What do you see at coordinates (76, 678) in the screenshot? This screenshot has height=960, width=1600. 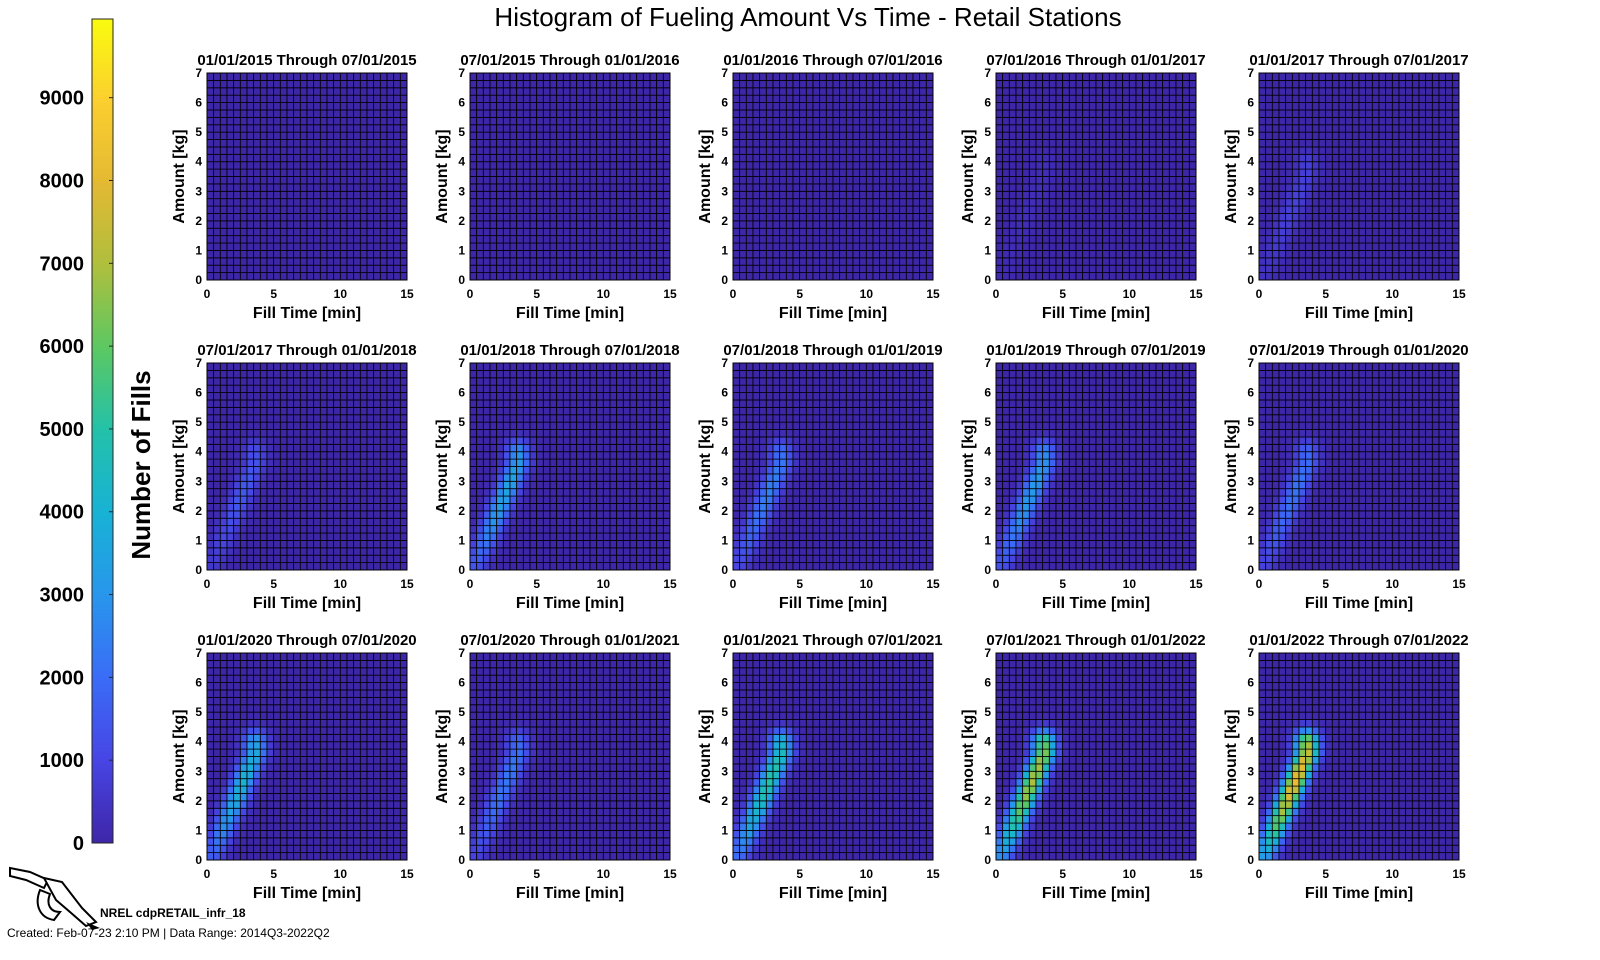 I see `colorbar-tick: 2000` at bounding box center [76, 678].